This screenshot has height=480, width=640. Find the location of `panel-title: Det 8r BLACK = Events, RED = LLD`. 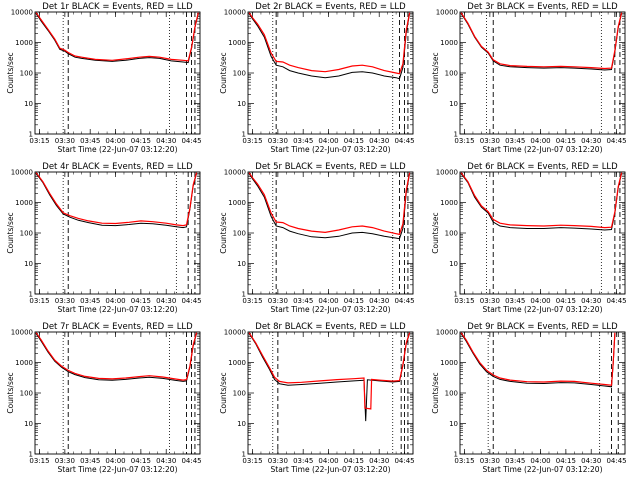

panel-title: Det 8r BLACK = Events, RED = LLD is located at coordinates (330, 327).